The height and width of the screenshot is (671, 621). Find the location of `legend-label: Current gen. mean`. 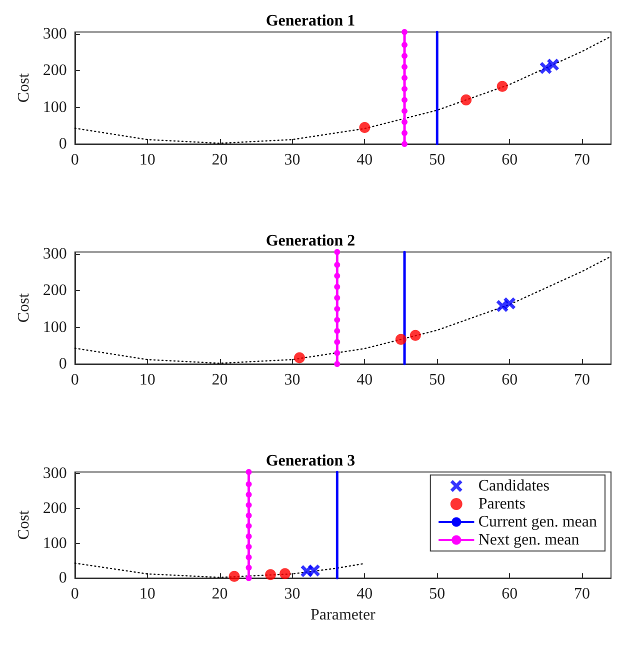

legend-label: Current gen. mean is located at coordinates (537, 522).